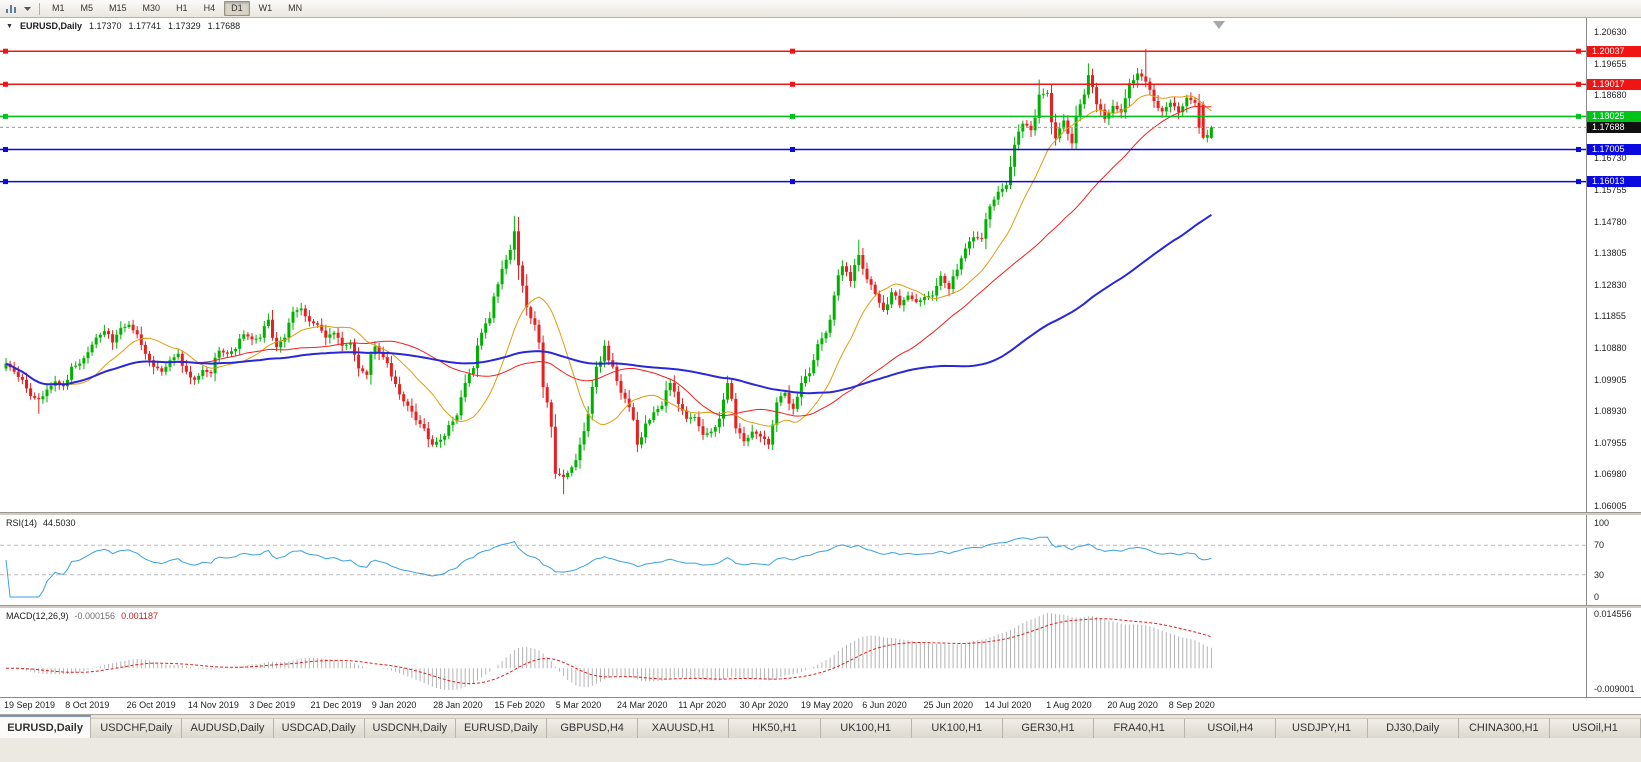 This screenshot has width=1641, height=762. Describe the element at coordinates (702, 705) in the screenshot. I see `date-tick-label: 11 Apr 2020` at that location.